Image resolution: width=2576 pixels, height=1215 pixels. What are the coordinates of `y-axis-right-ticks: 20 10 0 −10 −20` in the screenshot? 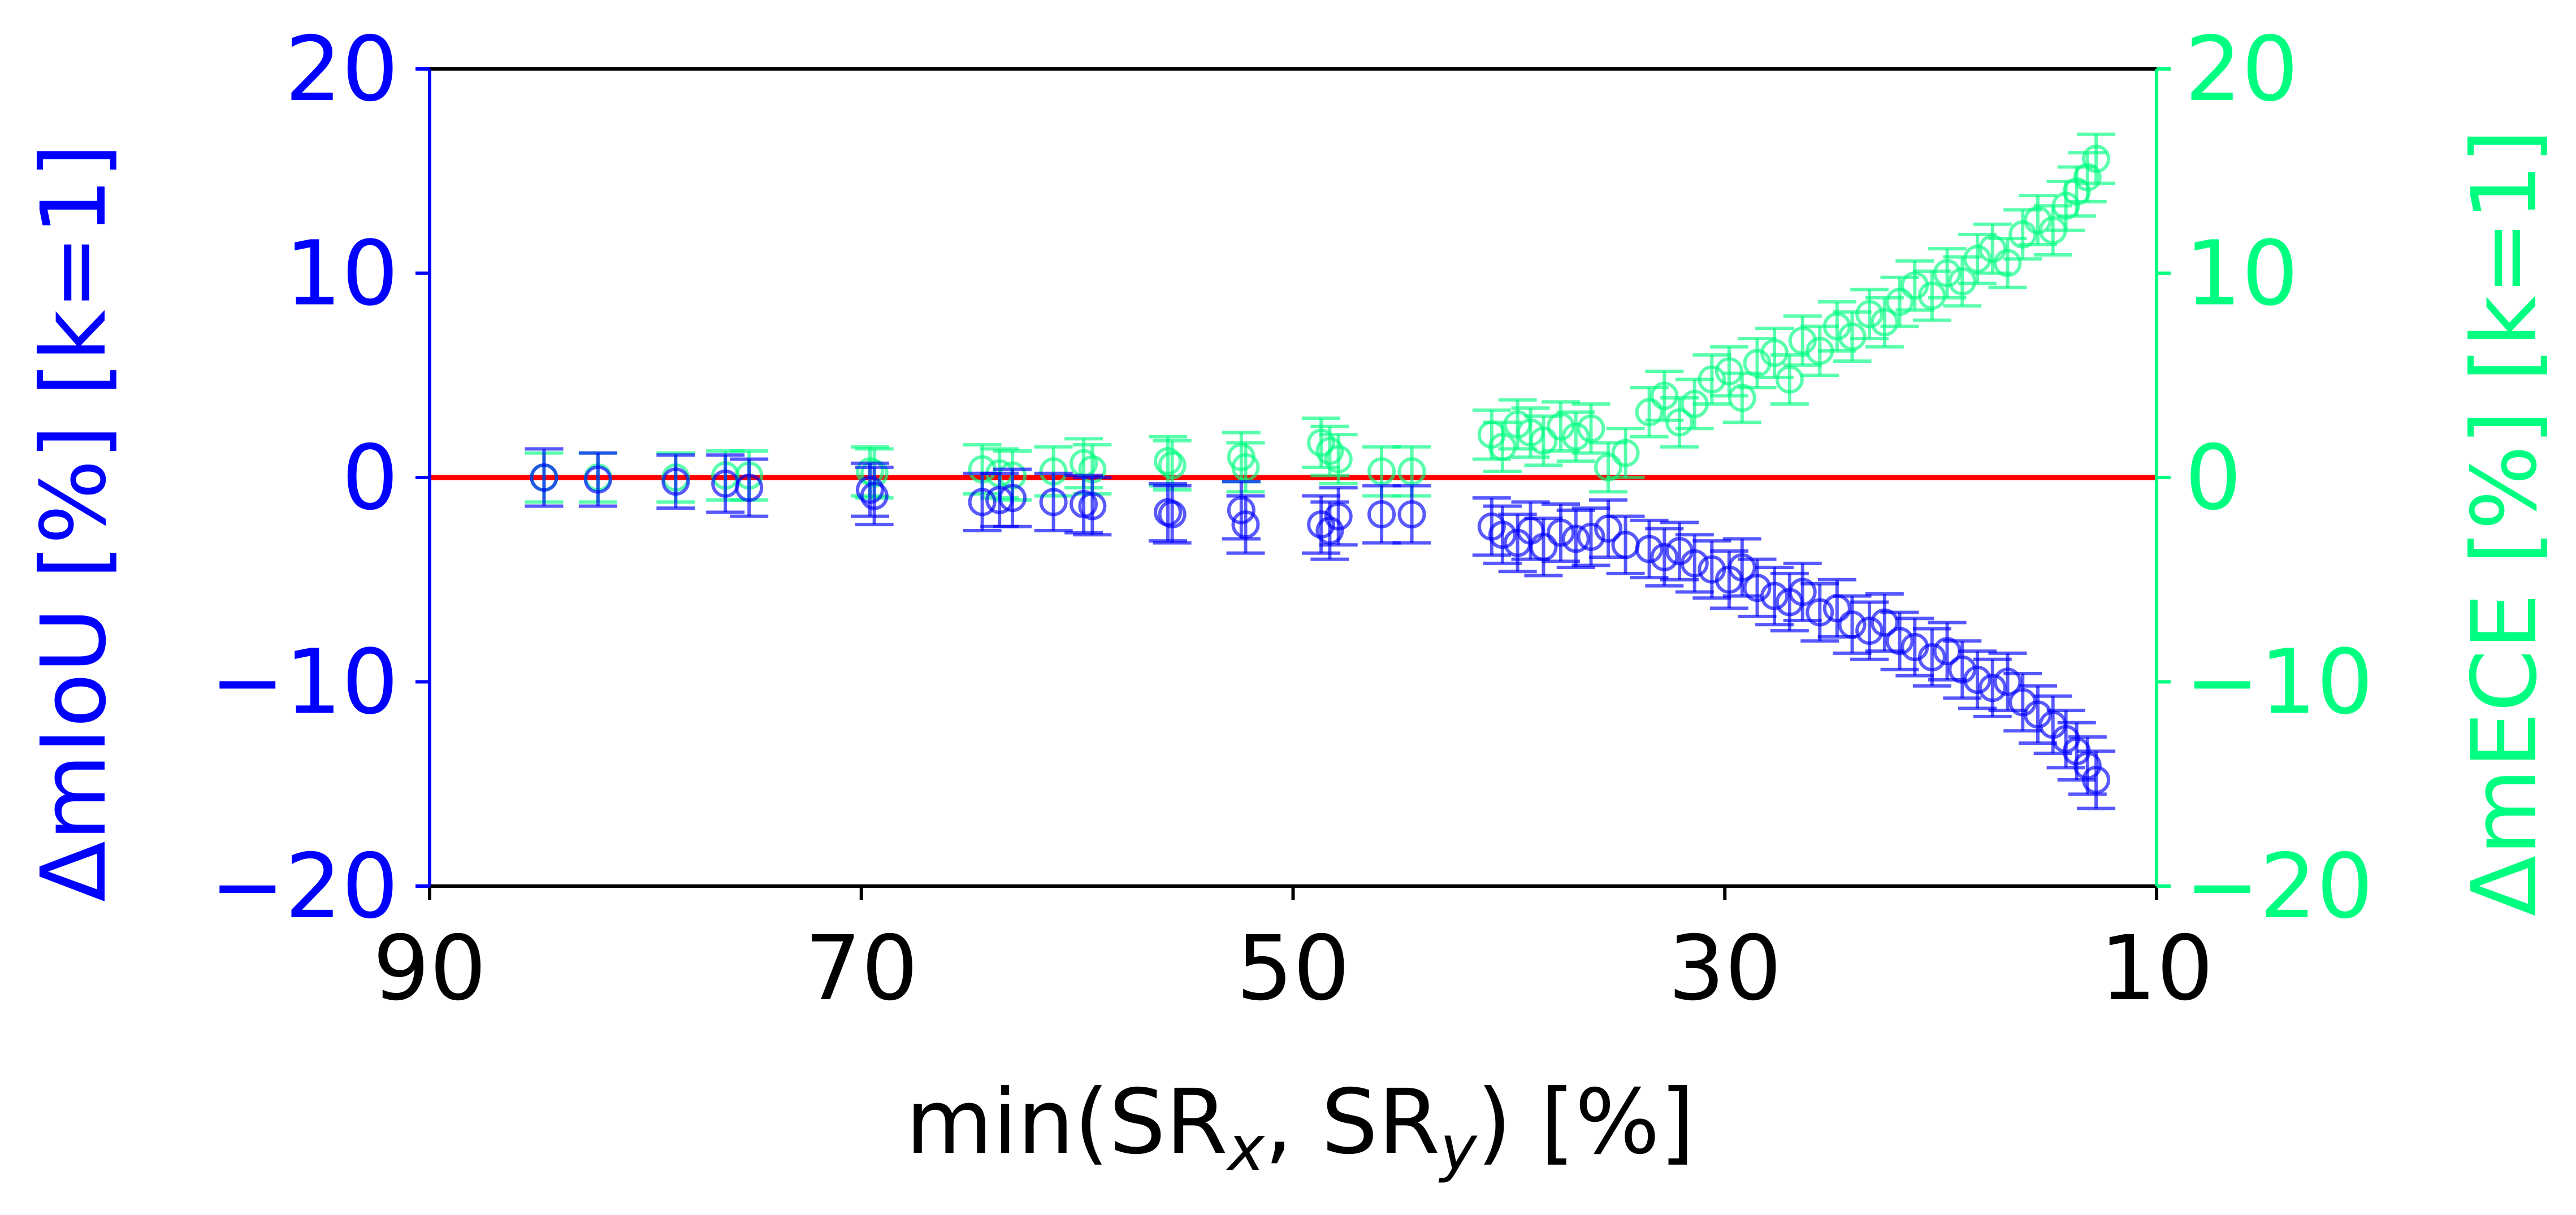 It's located at (2265, 479).